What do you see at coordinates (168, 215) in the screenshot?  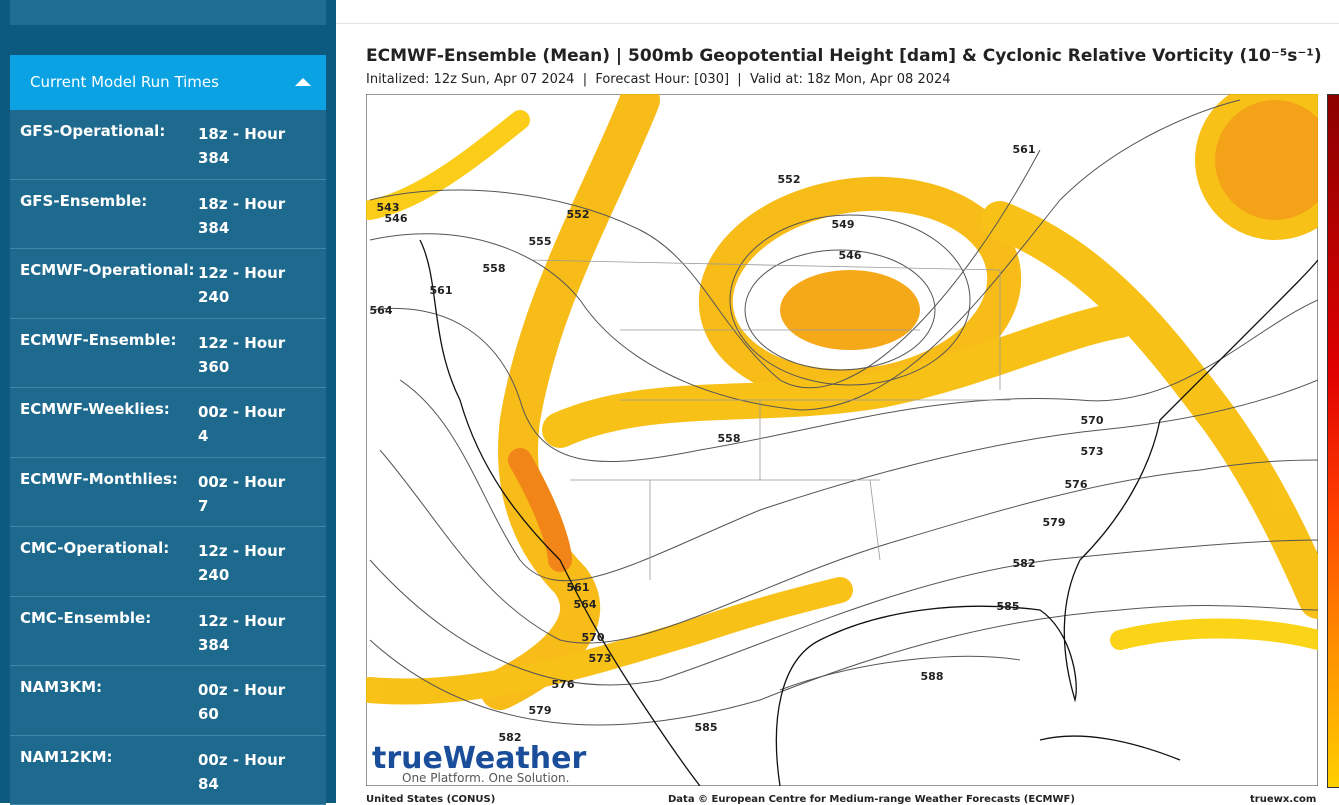 I see `run-time-row: GFS-Ensemble: 18z - Hour 384` at bounding box center [168, 215].